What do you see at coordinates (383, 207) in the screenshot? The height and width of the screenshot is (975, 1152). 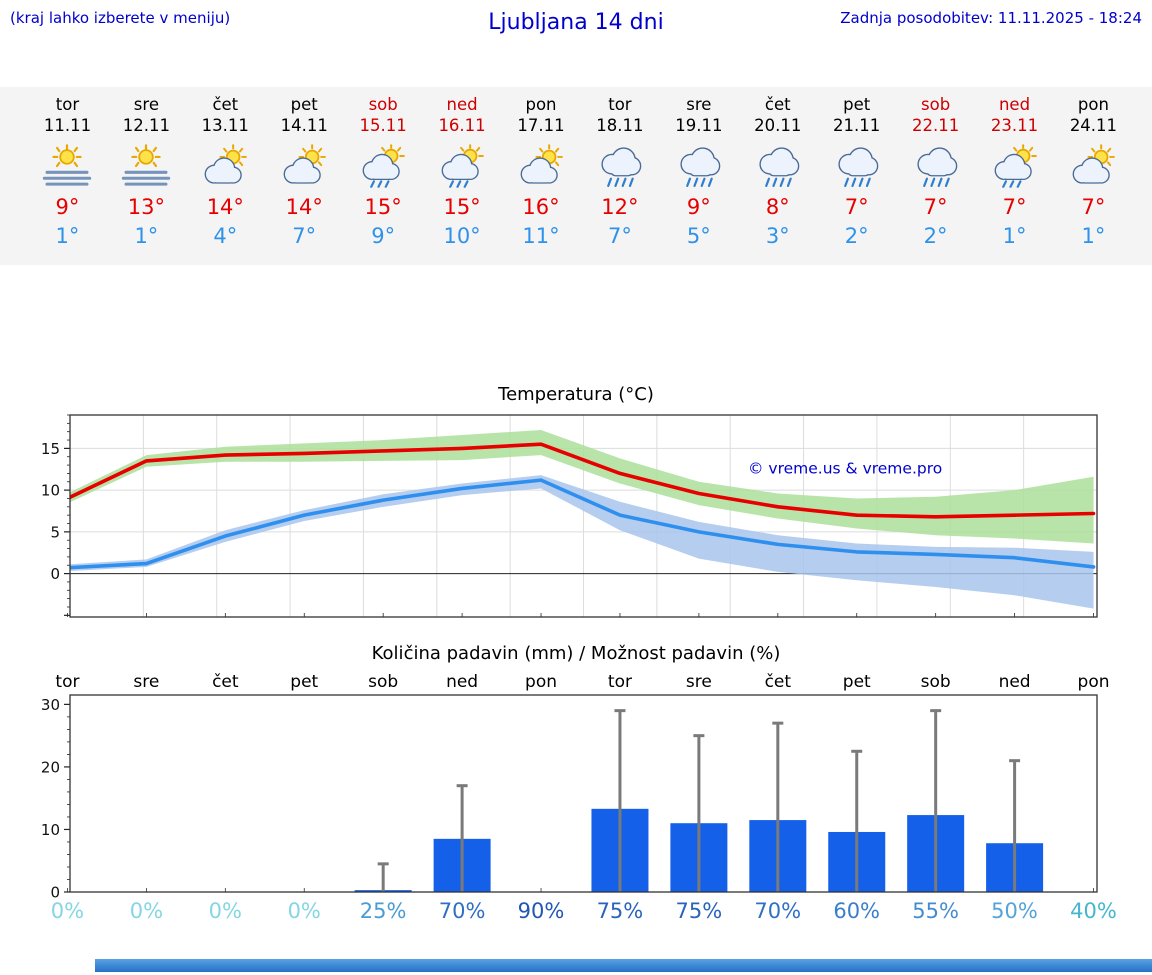 I see `day-max-temp: 15°` at bounding box center [383, 207].